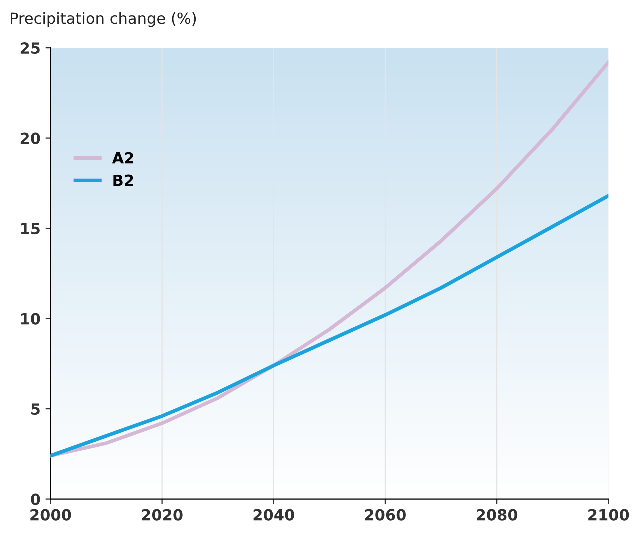 This screenshot has height=534, width=634. Describe the element at coordinates (103, 20) in the screenshot. I see `y-axis-title: Precipitation change (%)` at that location.